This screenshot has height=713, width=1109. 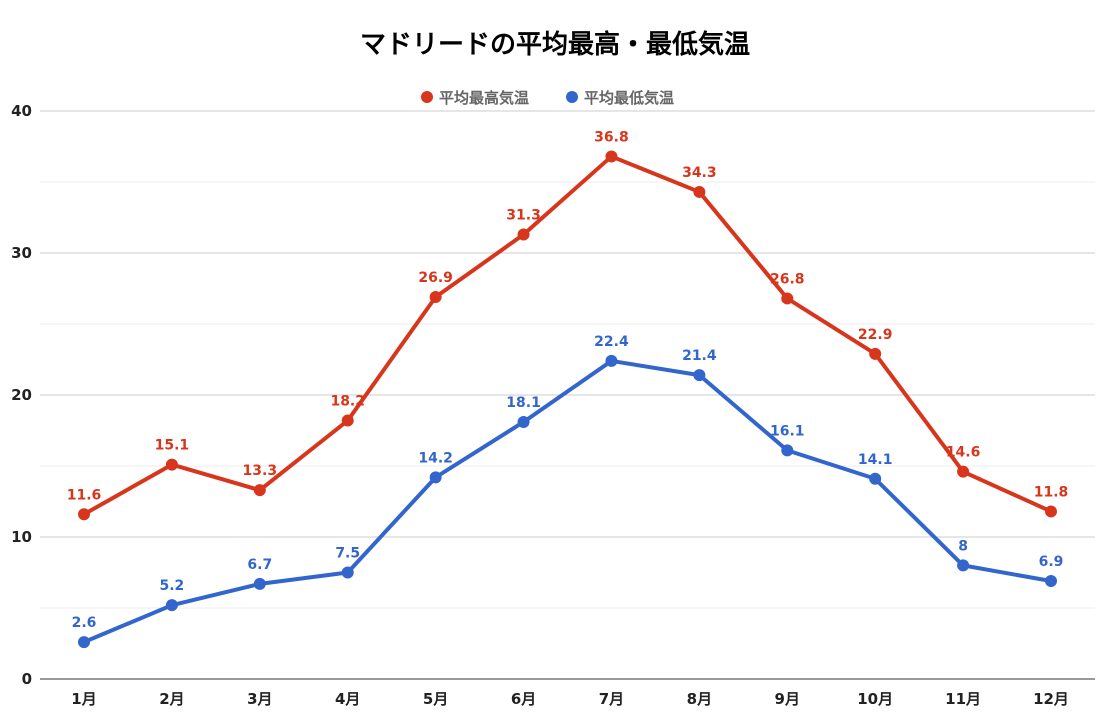 What do you see at coordinates (875, 460) in the screenshot?
I see `data-label: 14.1` at bounding box center [875, 460].